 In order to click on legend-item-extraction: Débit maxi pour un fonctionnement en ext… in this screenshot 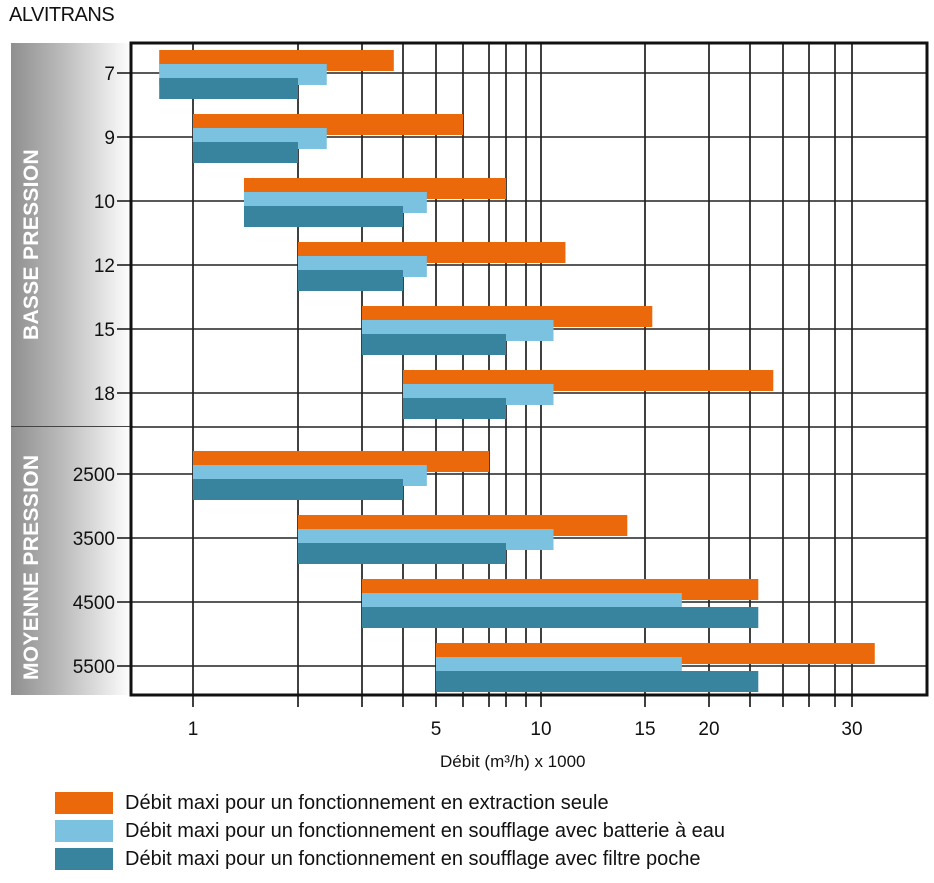, I will do `click(390, 803)`.